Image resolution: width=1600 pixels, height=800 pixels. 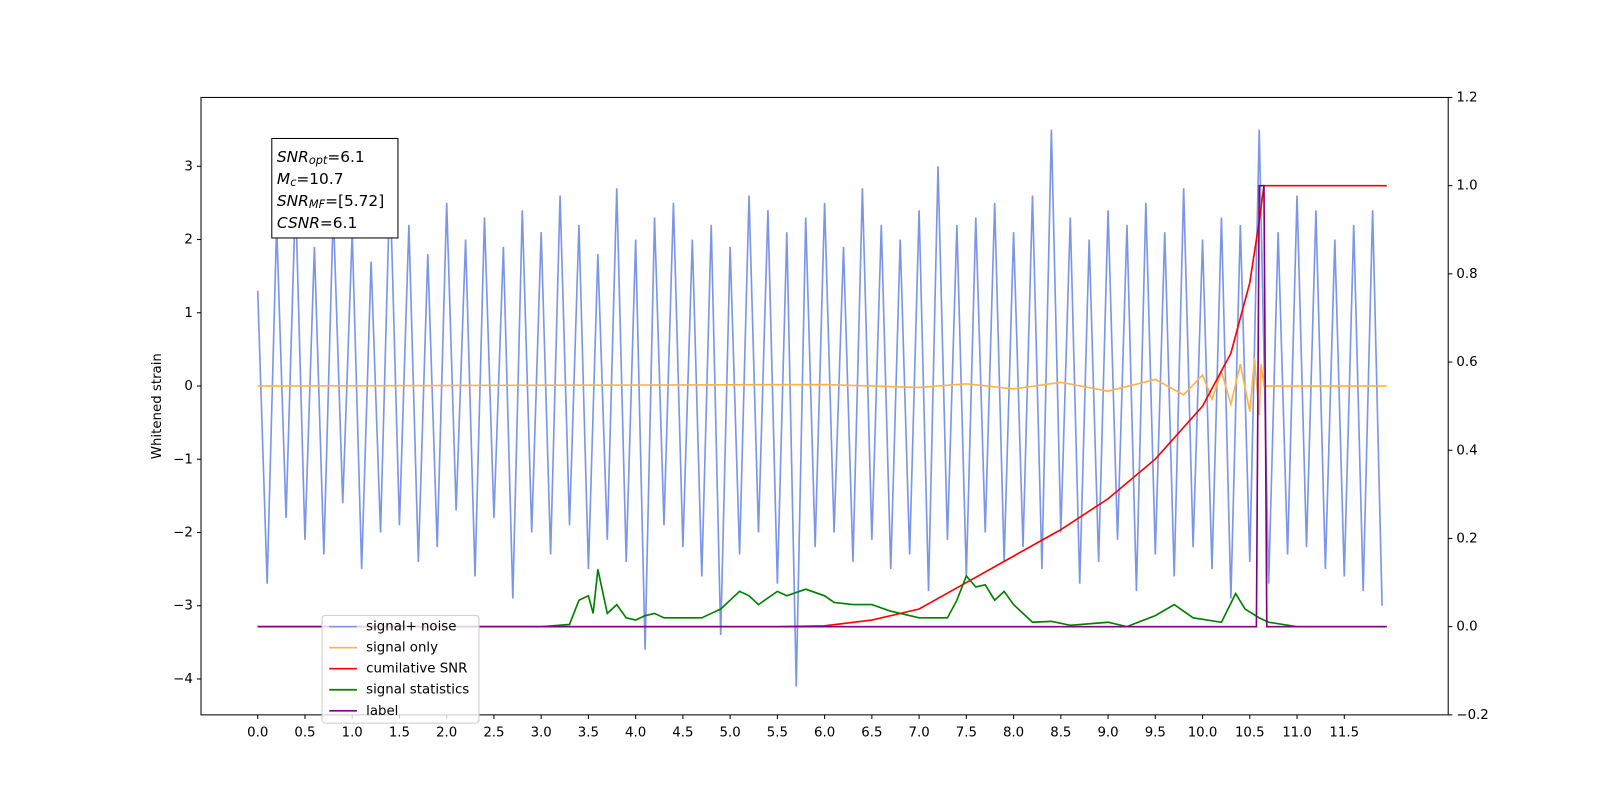 What do you see at coordinates (822, 598) in the screenshot?
I see `series-line` at bounding box center [822, 598].